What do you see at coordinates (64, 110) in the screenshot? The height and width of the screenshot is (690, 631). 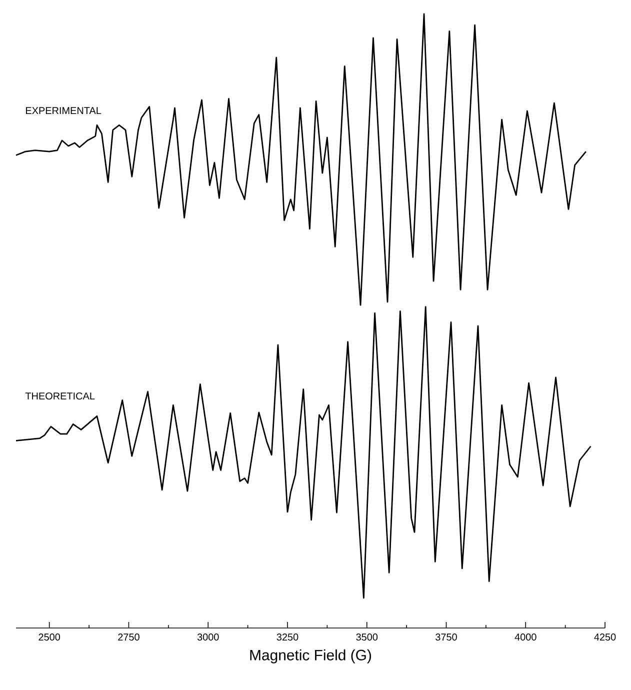 I see `series-label: EXPERIMENTAL` at bounding box center [64, 110].